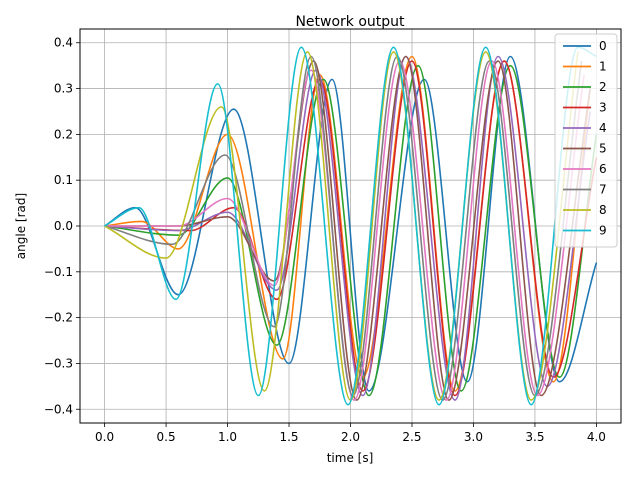 The width and height of the screenshot is (640, 480). I want to click on y-tick-label: 0.3, so click(63, 89).